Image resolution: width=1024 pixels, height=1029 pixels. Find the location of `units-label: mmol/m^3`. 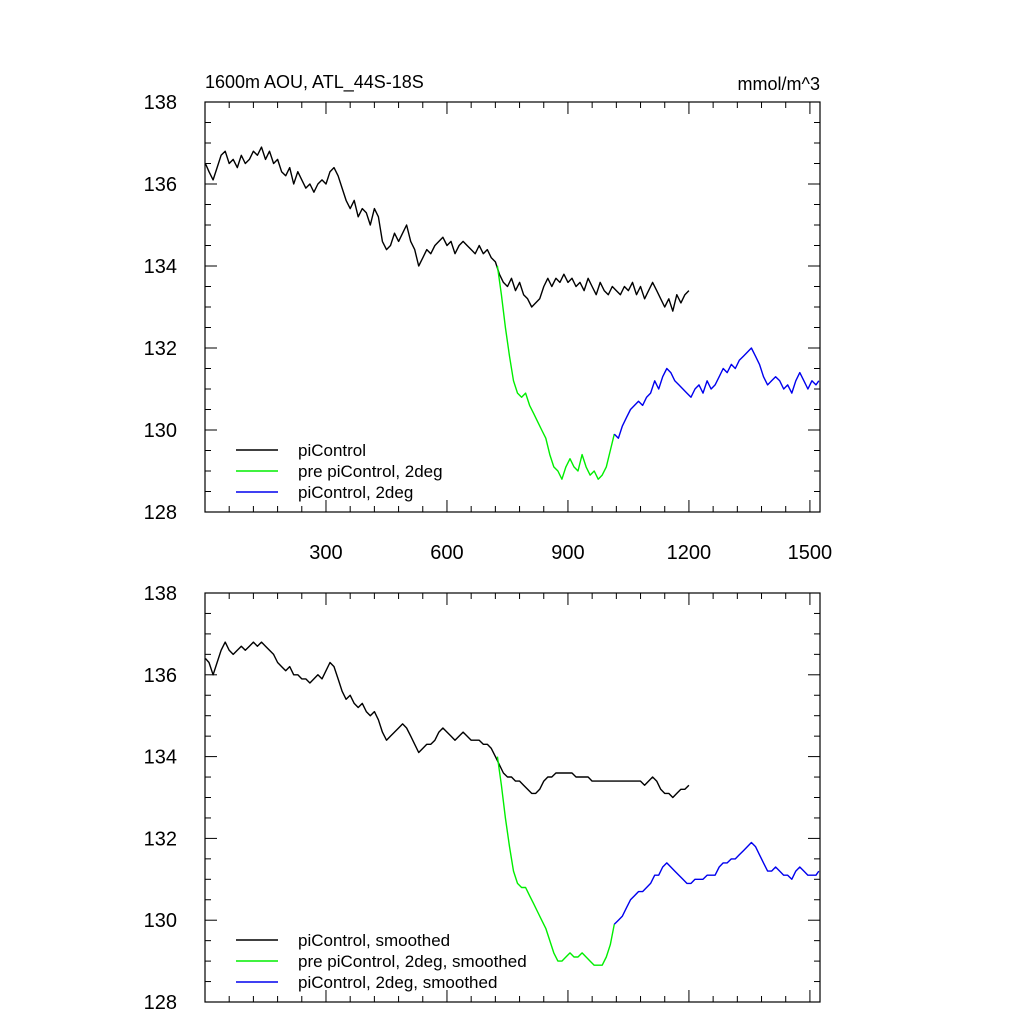

units-label: mmol/m^3 is located at coordinates (779, 84).